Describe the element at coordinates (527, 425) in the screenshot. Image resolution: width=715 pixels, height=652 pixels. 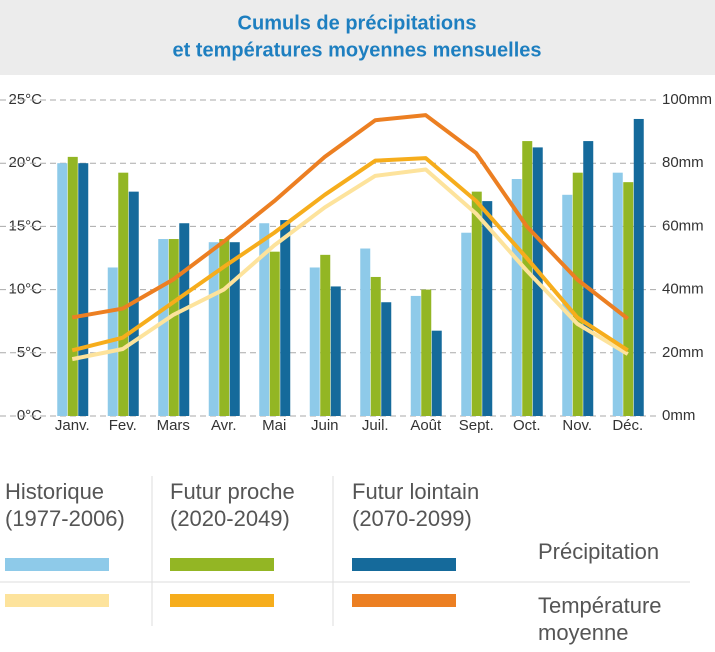
I see `x-tick-label: Oct.` at that location.